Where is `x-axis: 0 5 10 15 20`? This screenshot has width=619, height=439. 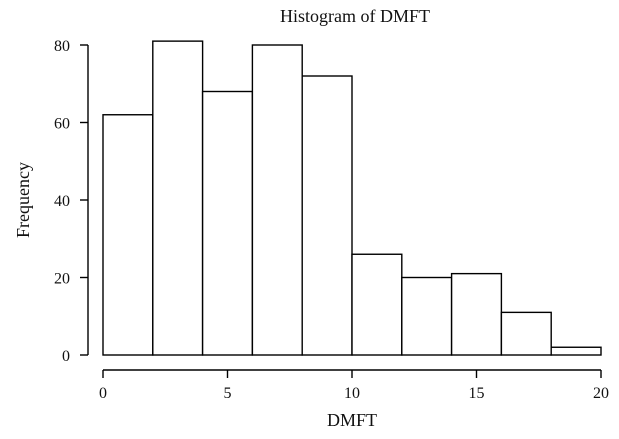
x-axis: 0 5 10 15 20 is located at coordinates (354, 385).